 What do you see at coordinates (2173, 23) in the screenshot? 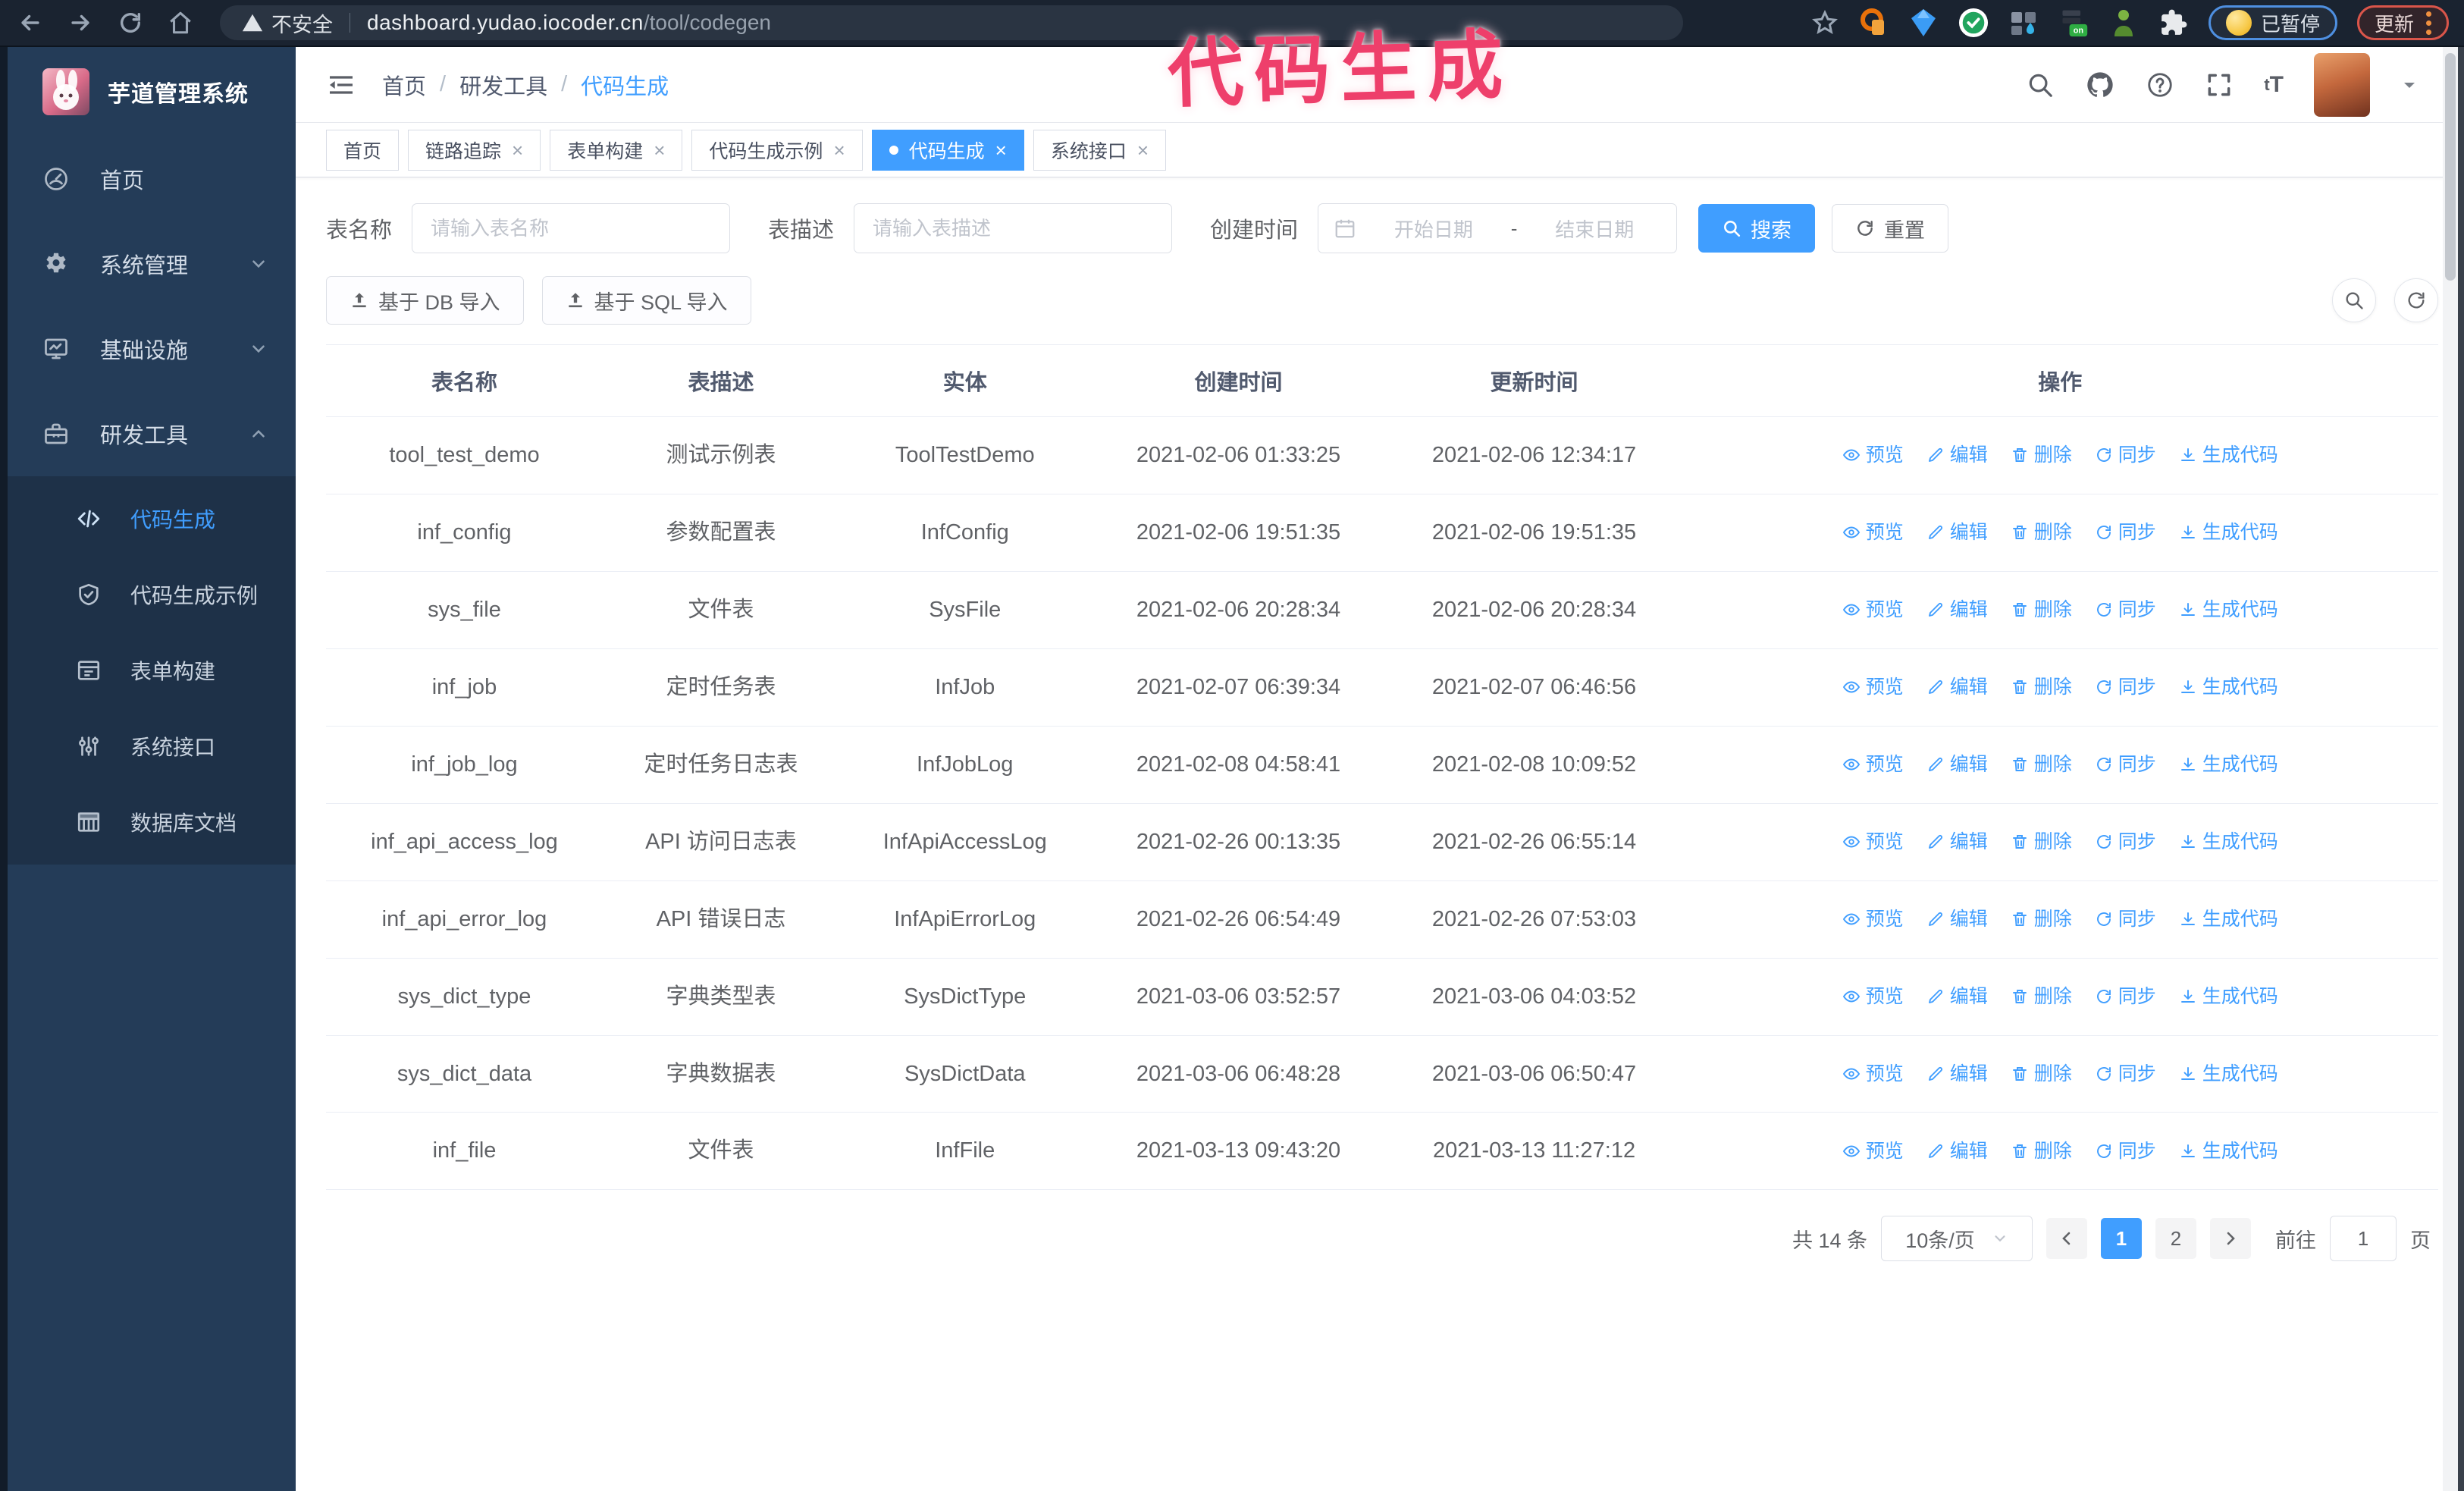
I see `extensions-puzzle-icon` at bounding box center [2173, 23].